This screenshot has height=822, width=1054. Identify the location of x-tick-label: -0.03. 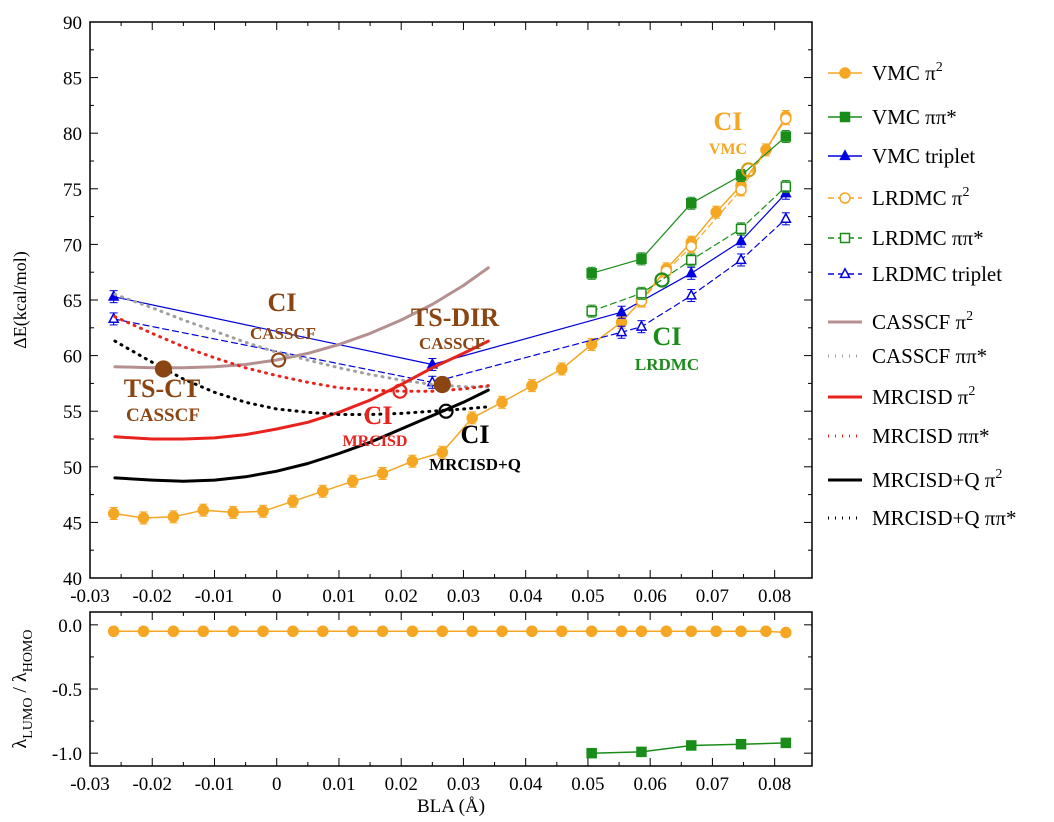
(90, 596).